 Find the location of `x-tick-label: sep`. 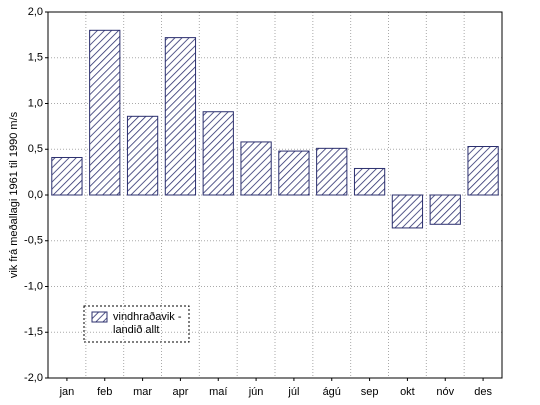

x-tick-label: sep is located at coordinates (370, 392).